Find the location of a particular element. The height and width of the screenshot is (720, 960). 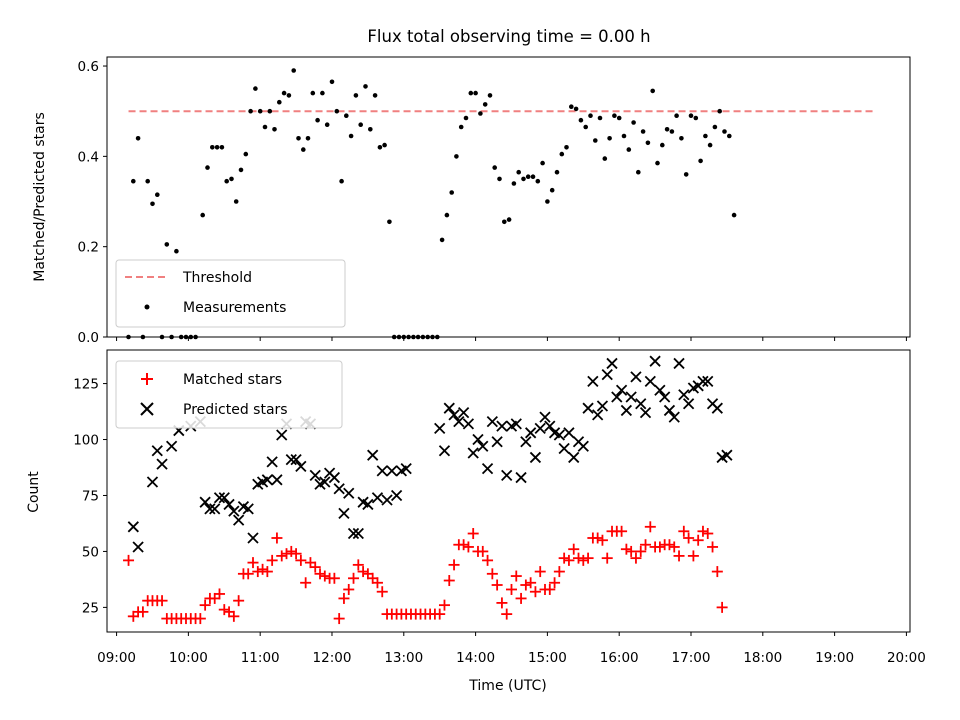

legend-predicted-swatch is located at coordinates (147, 409).